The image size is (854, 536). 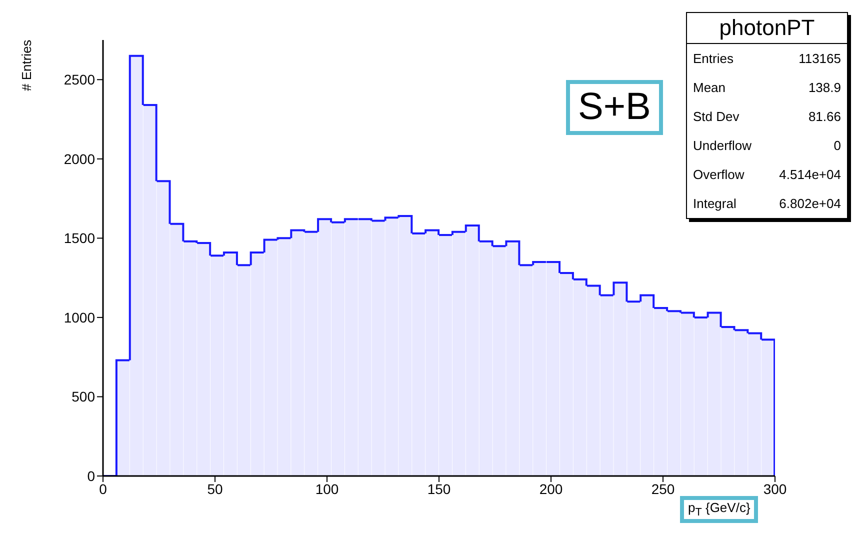 I want to click on x-axis-title: p$_{T}$ {GeV/c}, so click(x=719, y=509).